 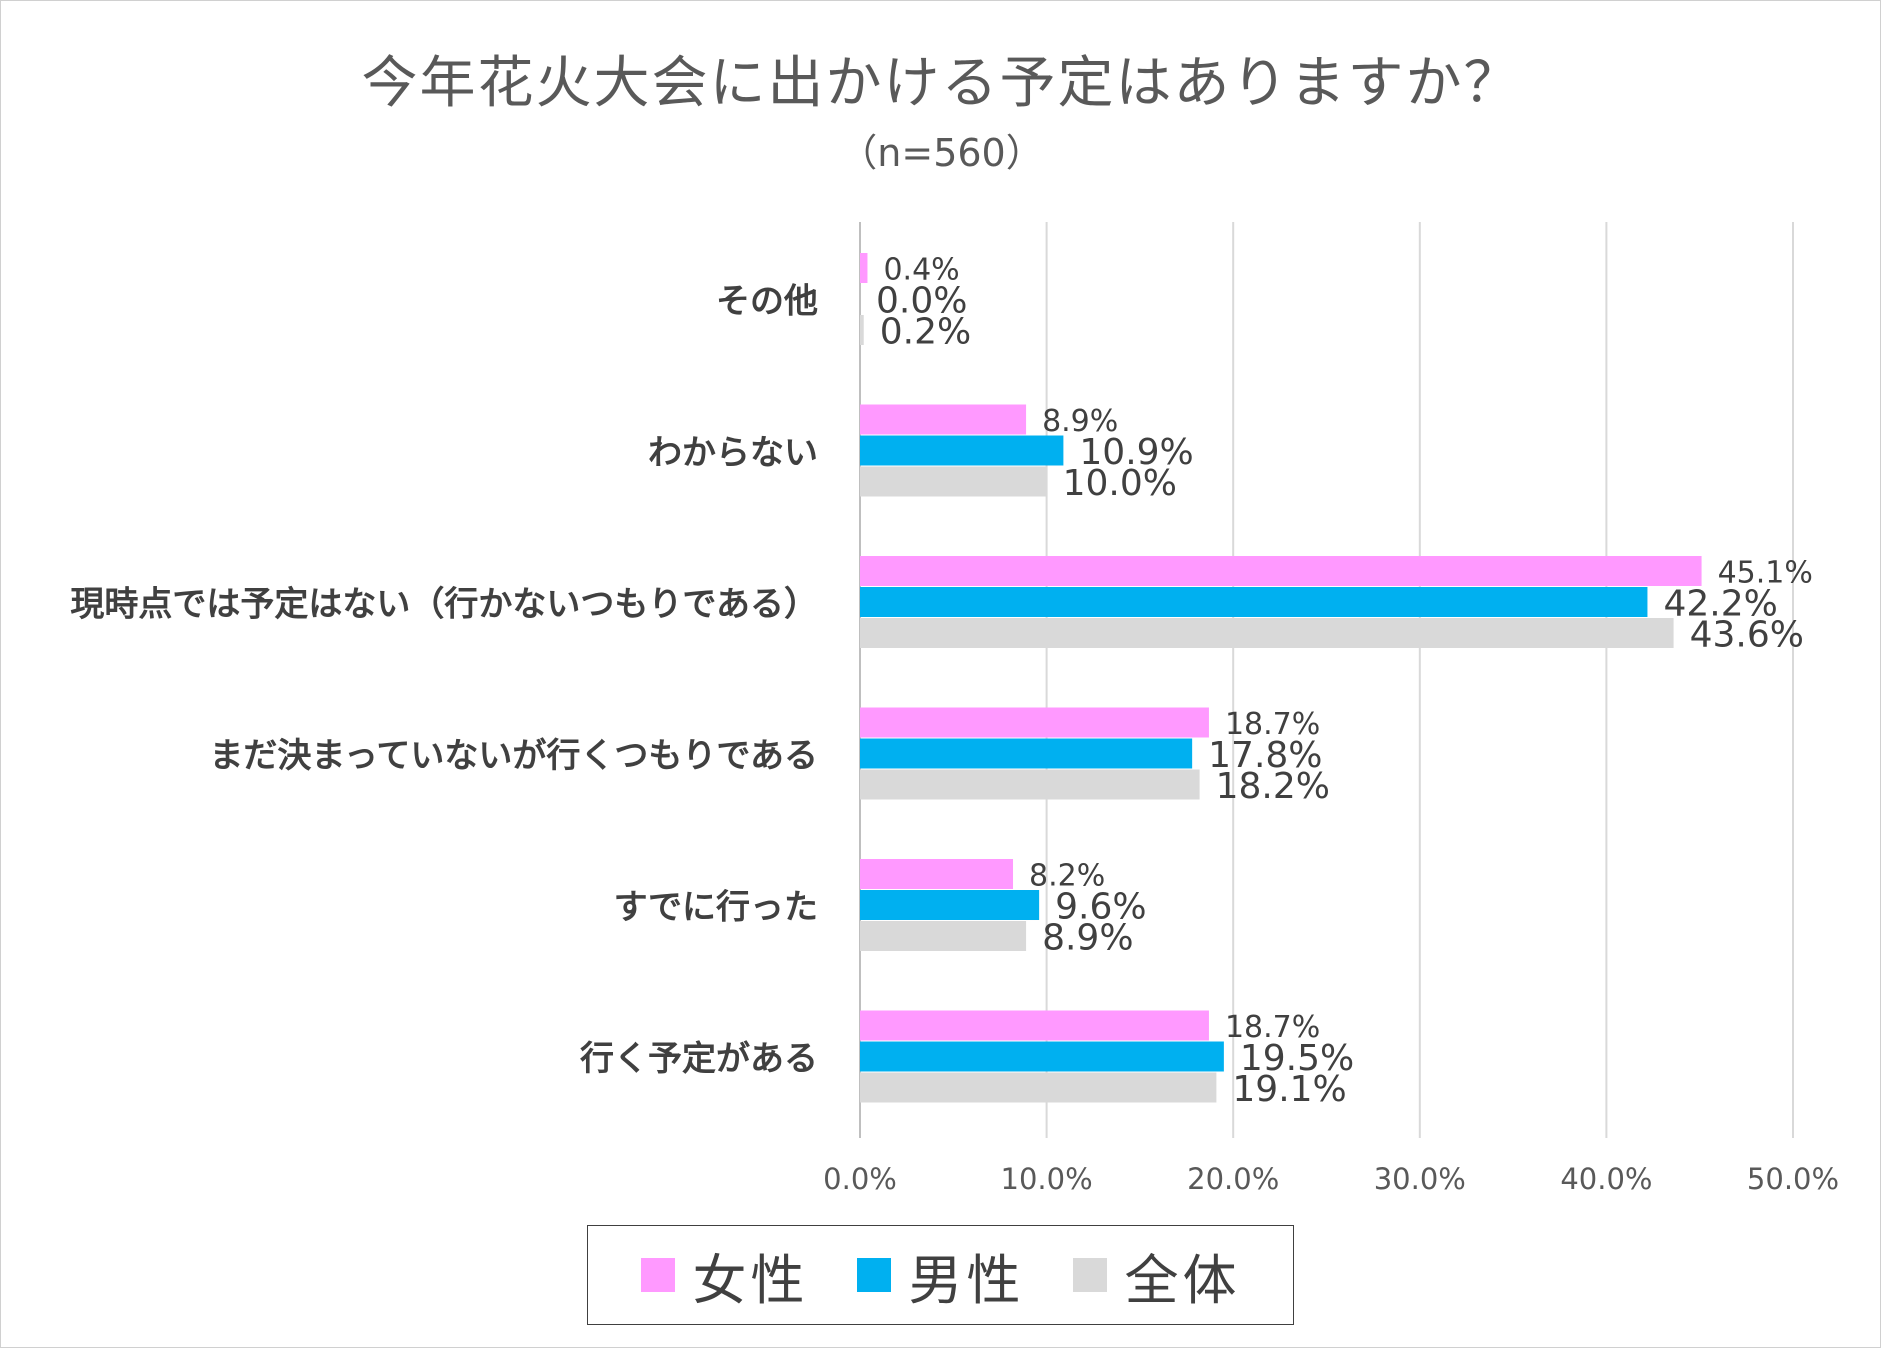 I want to click on data-label-female: 8.9%, so click(x=1080, y=421).